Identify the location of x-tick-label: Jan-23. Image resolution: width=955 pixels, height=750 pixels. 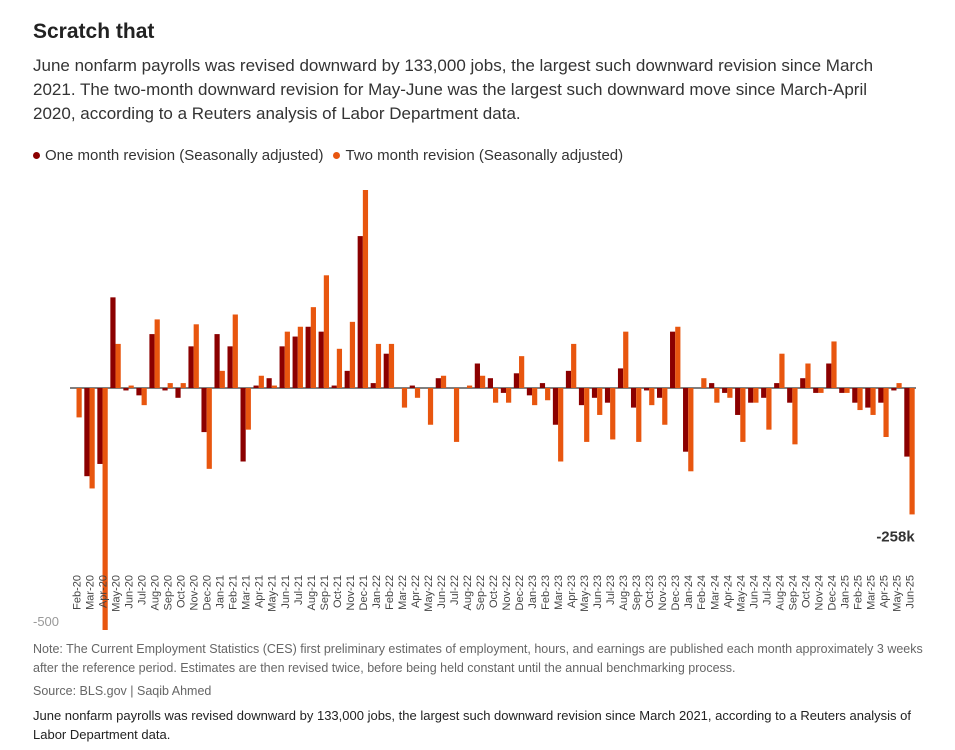
(533, 592).